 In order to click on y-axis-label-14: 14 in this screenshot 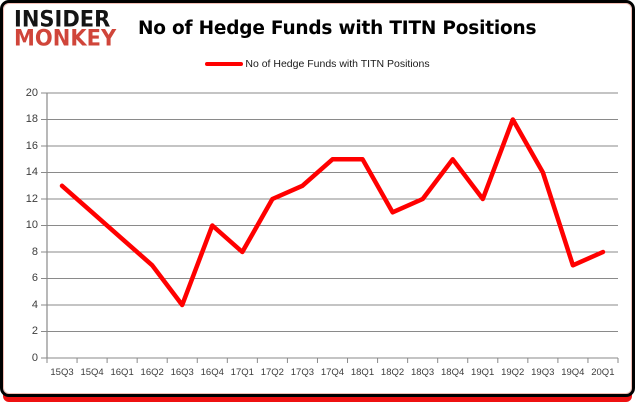, I will do `click(31, 172)`.